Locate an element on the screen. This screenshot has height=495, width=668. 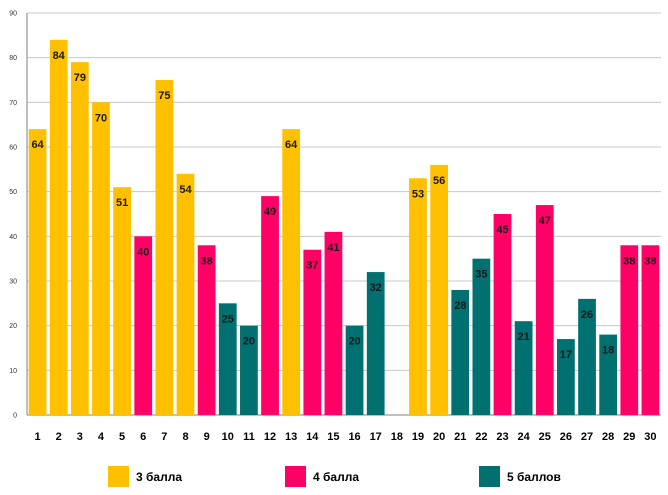
y-tick-label: 70 is located at coordinates (13, 103).